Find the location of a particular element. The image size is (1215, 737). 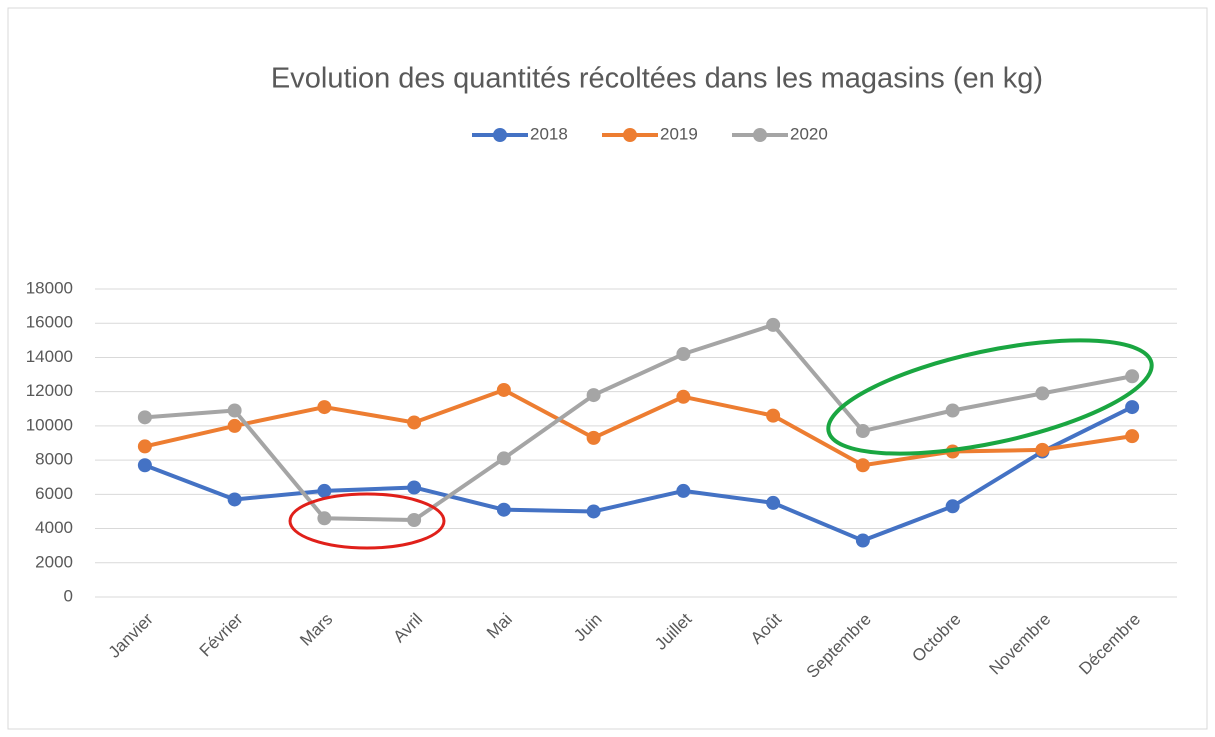

y-tick-label: 18000 is located at coordinates (49, 287).